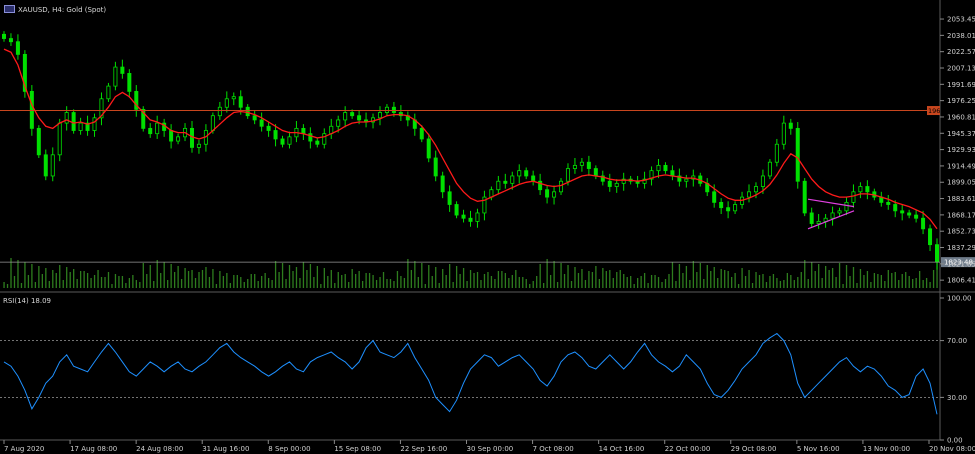  Describe the element at coordinates (958, 262) in the screenshot. I see `current-price-badge` at that location.